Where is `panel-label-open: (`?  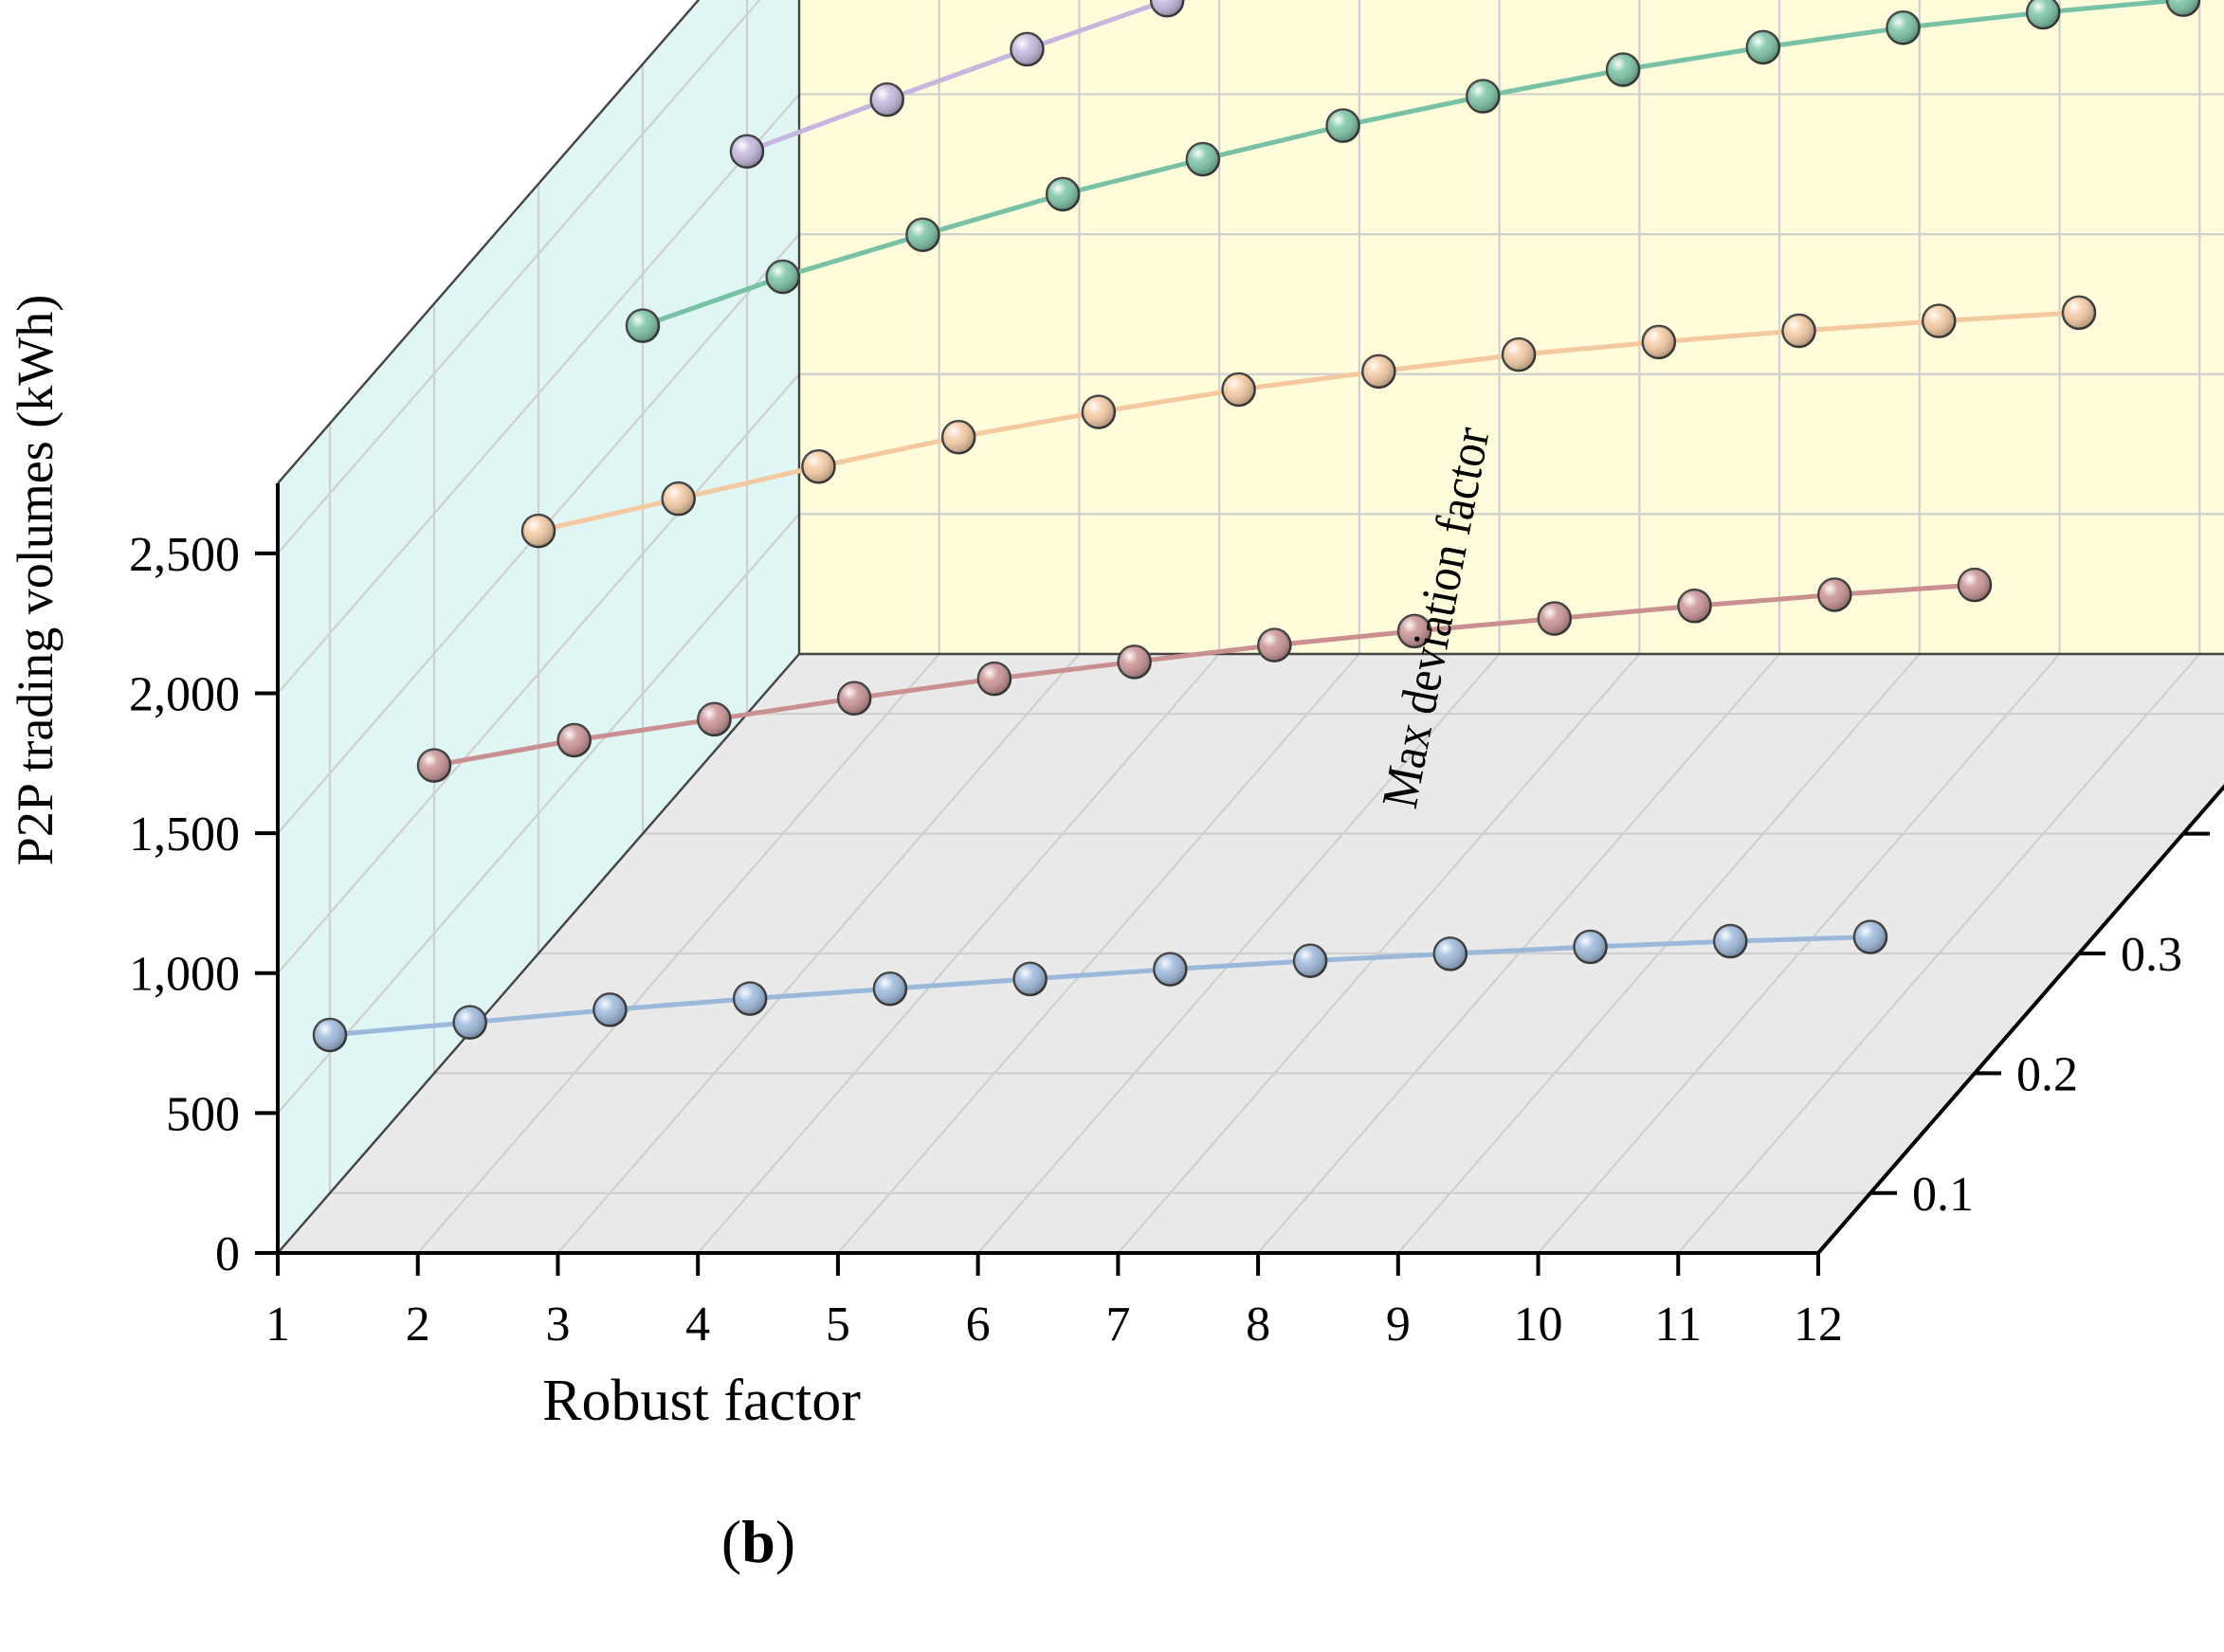
panel-label-open: ( is located at coordinates (731, 1542).